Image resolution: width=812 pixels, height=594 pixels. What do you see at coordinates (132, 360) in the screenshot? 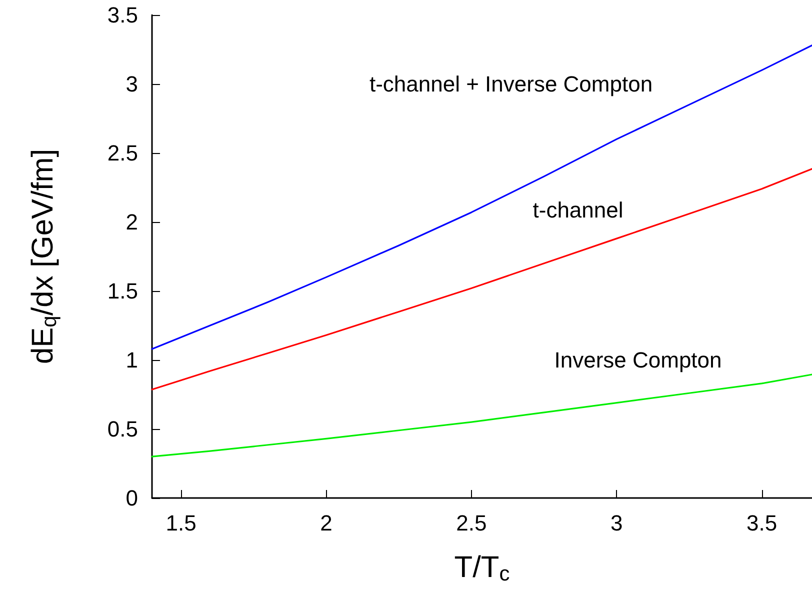
I see `y-tick-label: 1` at bounding box center [132, 360].